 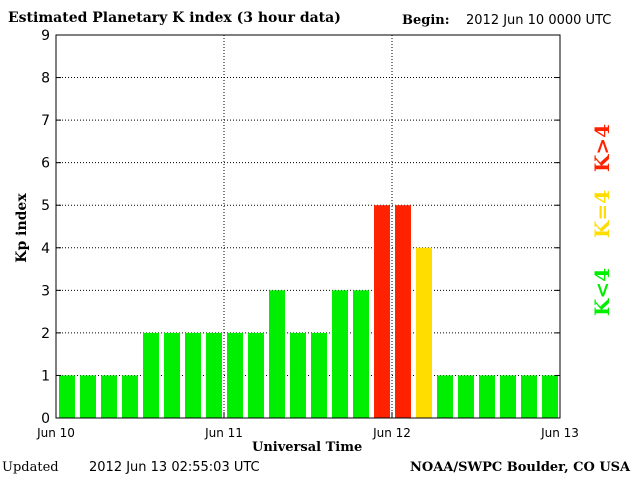 I want to click on x-tick-label: Jun 10, so click(x=55, y=433).